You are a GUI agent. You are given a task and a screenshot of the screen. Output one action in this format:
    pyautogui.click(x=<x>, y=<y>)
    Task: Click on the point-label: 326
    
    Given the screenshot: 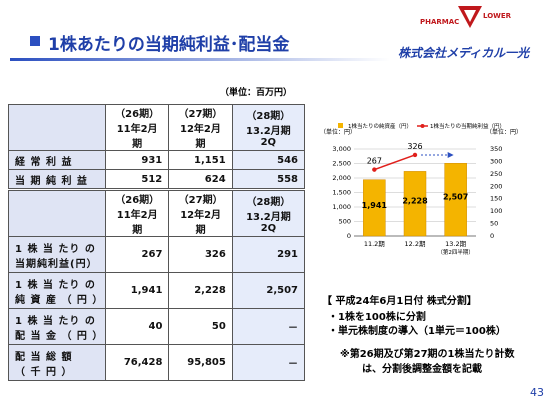 What is the action you would take?
    pyautogui.click(x=414, y=146)
    